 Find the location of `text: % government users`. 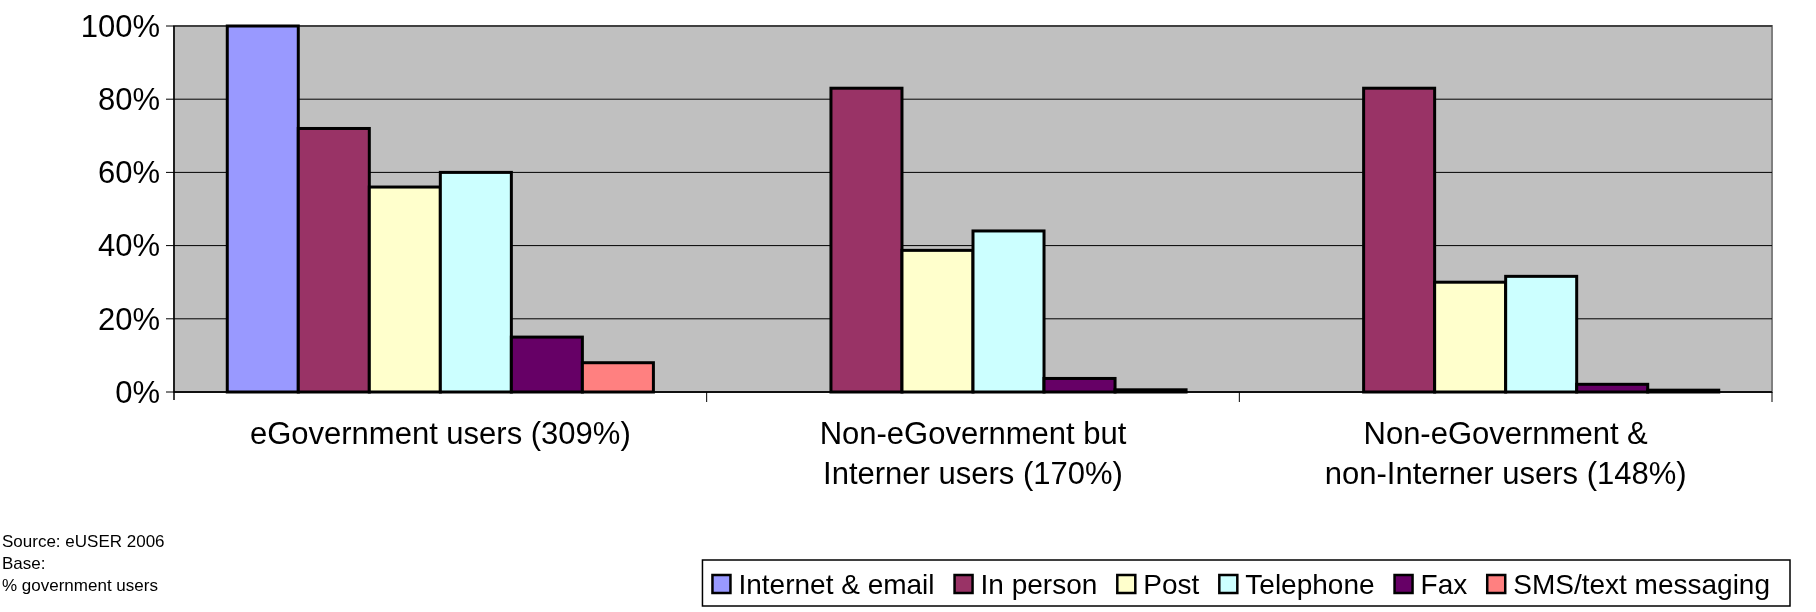

text: % government users is located at coordinates (80, 585).